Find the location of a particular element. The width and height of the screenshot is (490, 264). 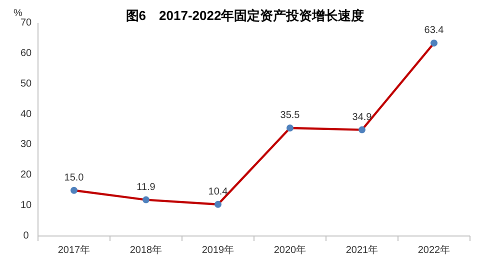

x-tick-label: 2022年 is located at coordinates (434, 250).